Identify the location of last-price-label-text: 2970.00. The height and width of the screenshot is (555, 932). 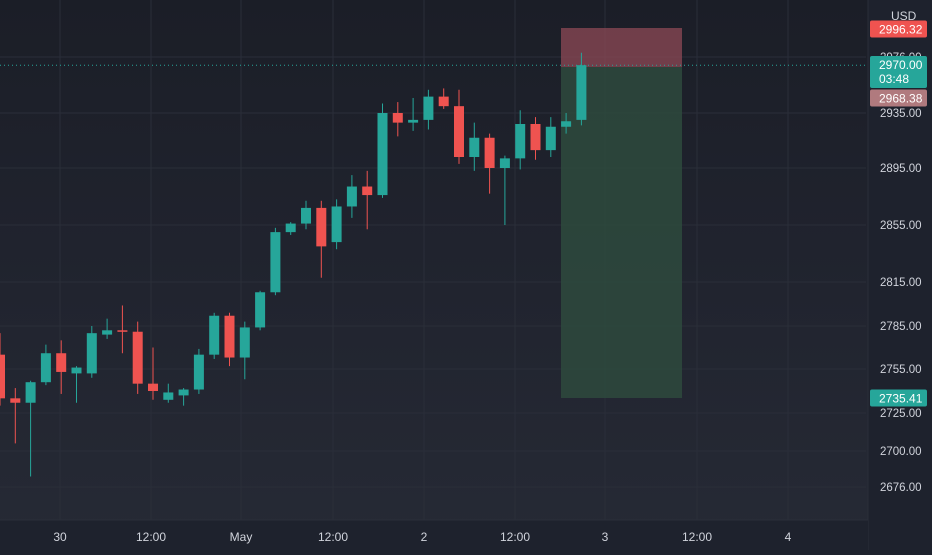
(901, 65).